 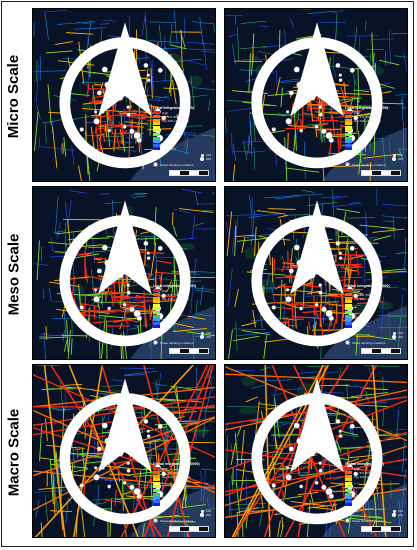 I want to click on ramp-label: Top 5% (5% rank), so click(x=174, y=295).